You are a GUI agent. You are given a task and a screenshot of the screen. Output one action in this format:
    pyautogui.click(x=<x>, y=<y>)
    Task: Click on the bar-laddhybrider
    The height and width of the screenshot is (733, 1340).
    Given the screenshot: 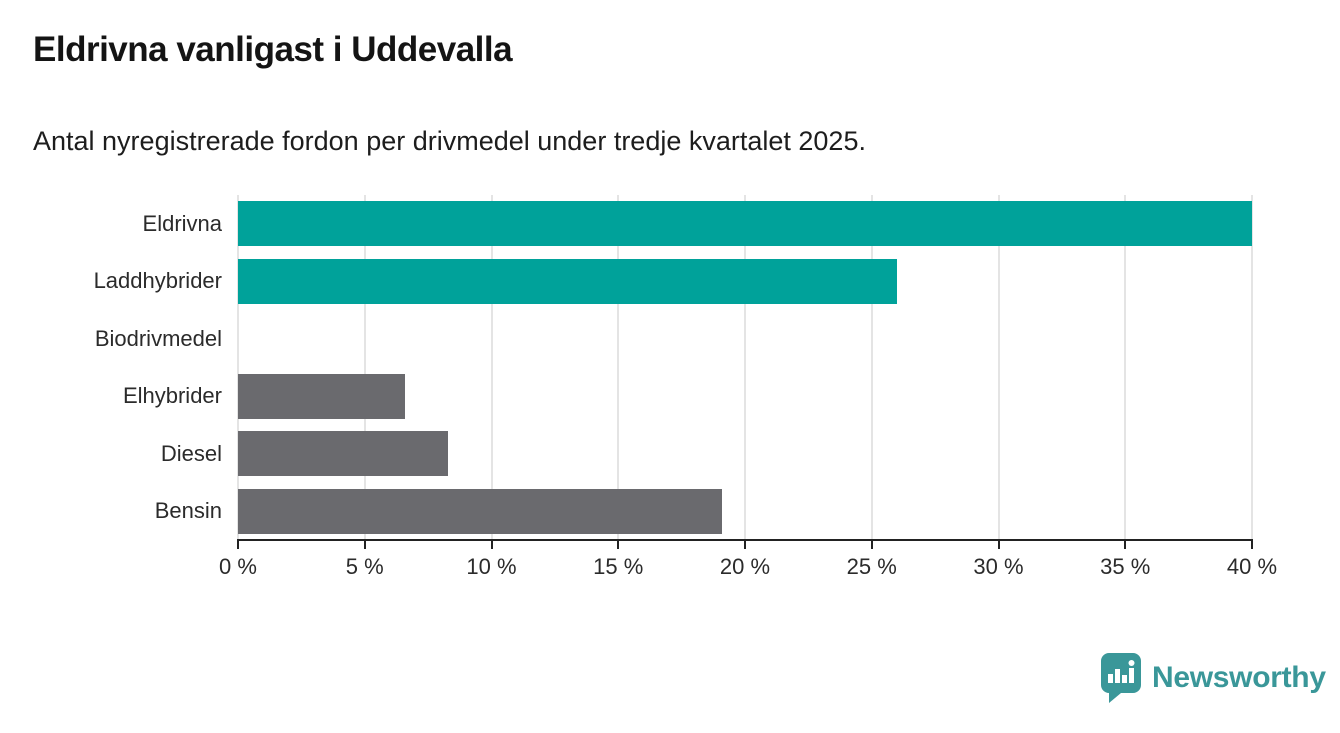 What is the action you would take?
    pyautogui.click(x=568, y=281)
    